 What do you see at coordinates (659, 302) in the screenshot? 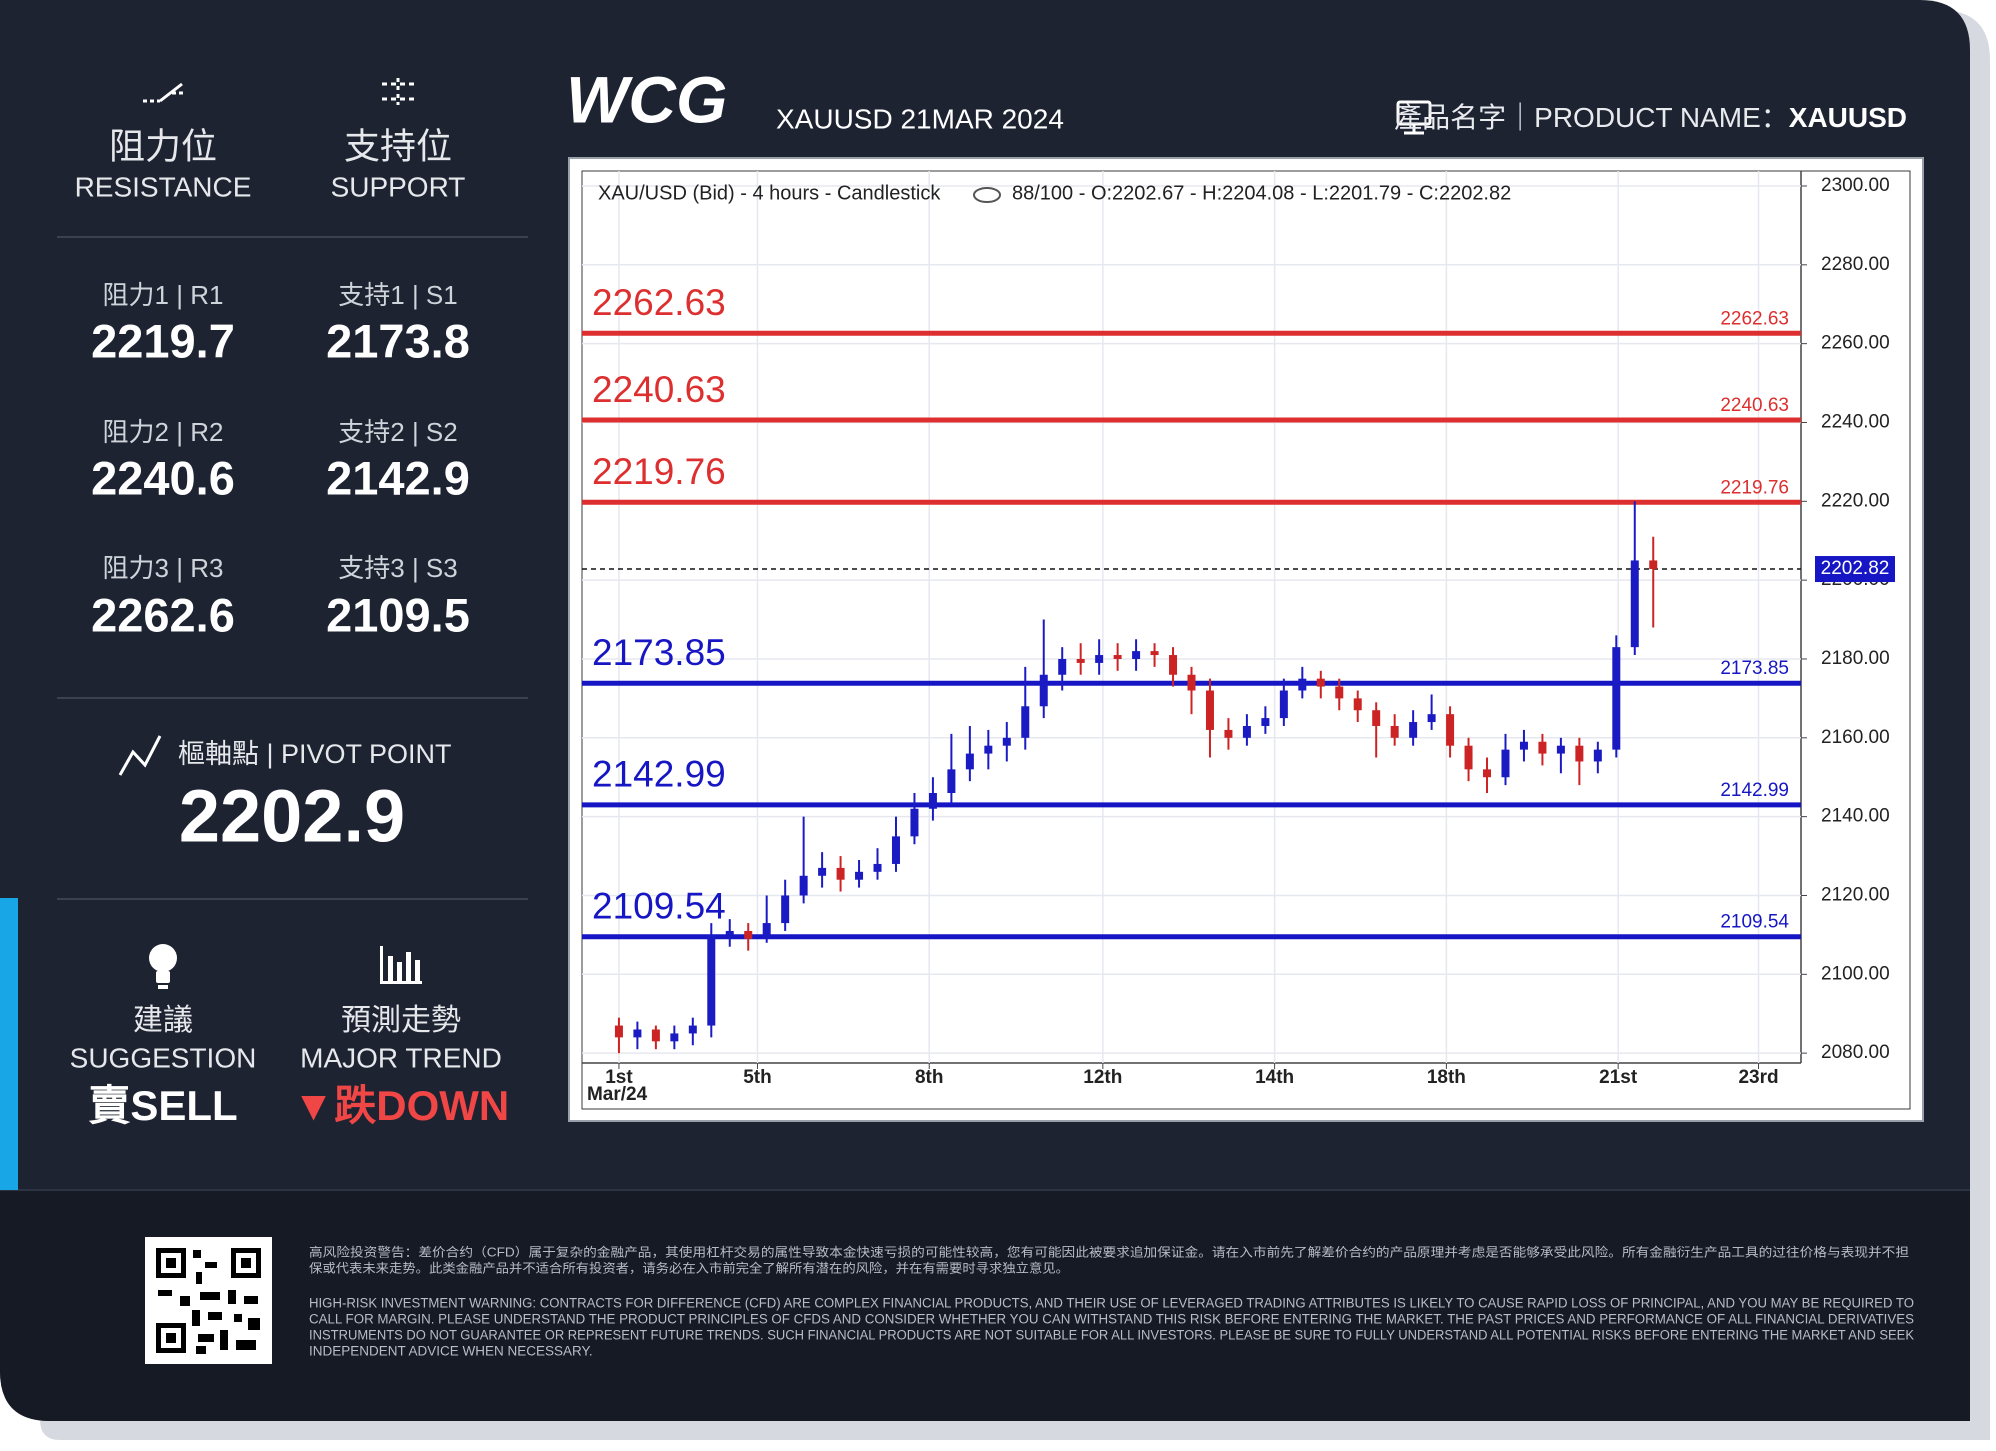
I see `level-label-left: 2262.63` at bounding box center [659, 302].